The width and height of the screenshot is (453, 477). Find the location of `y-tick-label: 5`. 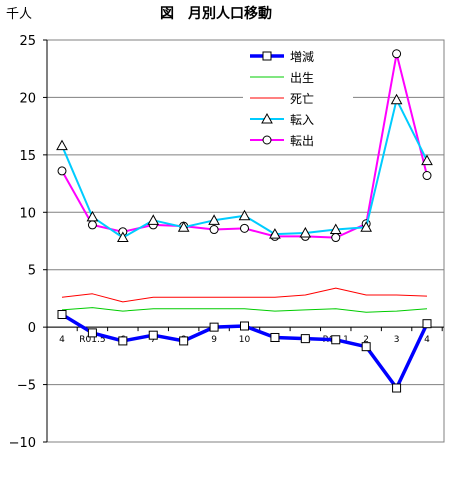

y-tick-label: 5 is located at coordinates (32, 271).